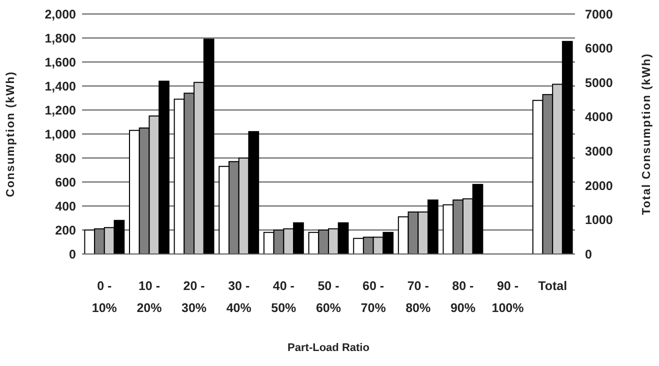 This screenshot has height=366, width=659. Describe the element at coordinates (418, 297) in the screenshot. I see `x-tick-label: 70 - 80%` at that location.